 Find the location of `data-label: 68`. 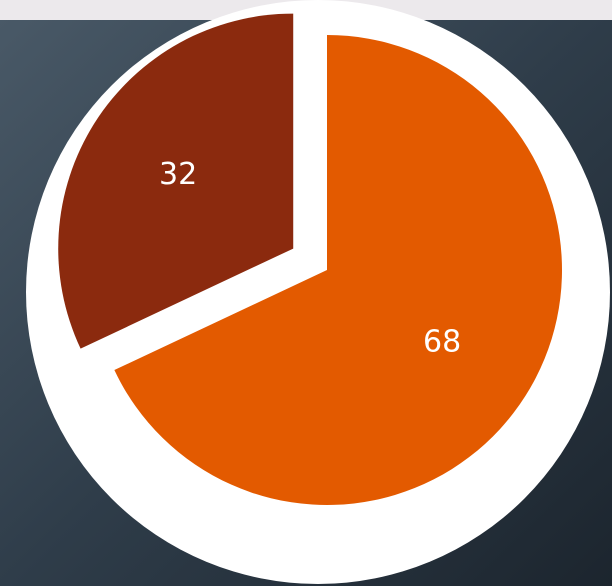

data-label: 68 is located at coordinates (442, 342).